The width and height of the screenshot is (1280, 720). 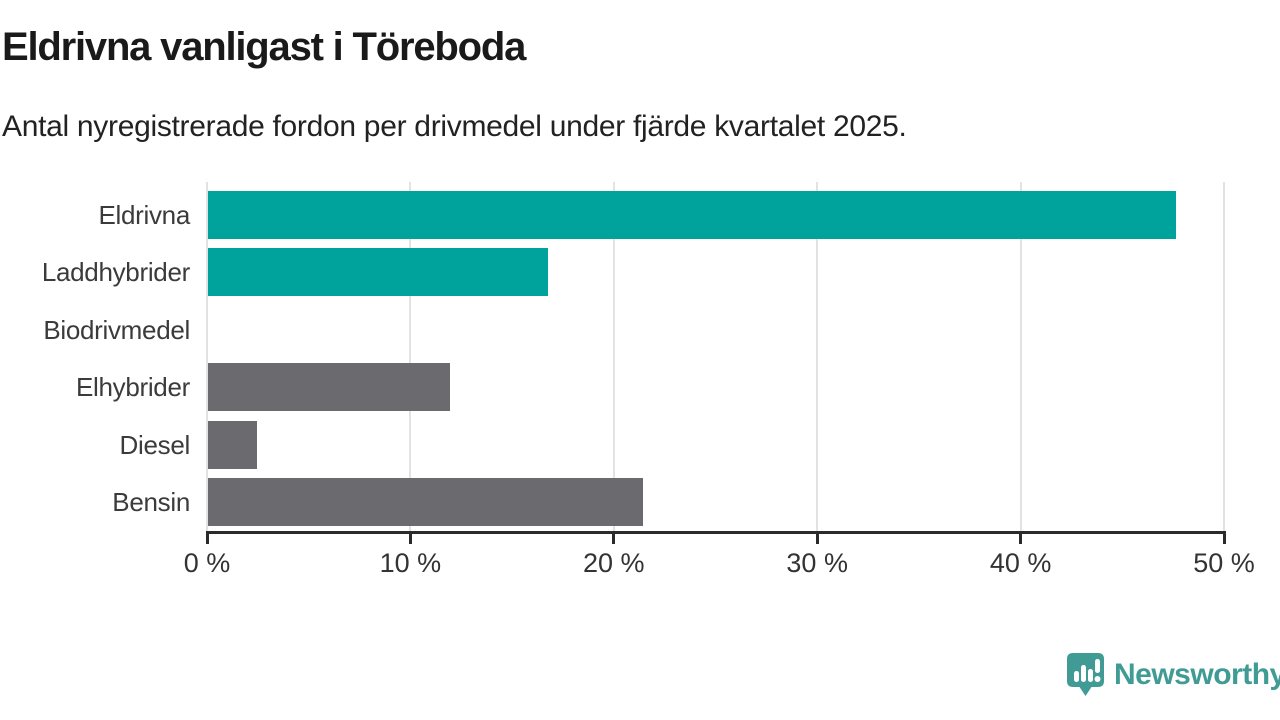 What do you see at coordinates (1085, 674) in the screenshot?
I see `newsworthy-logo-icon` at bounding box center [1085, 674].